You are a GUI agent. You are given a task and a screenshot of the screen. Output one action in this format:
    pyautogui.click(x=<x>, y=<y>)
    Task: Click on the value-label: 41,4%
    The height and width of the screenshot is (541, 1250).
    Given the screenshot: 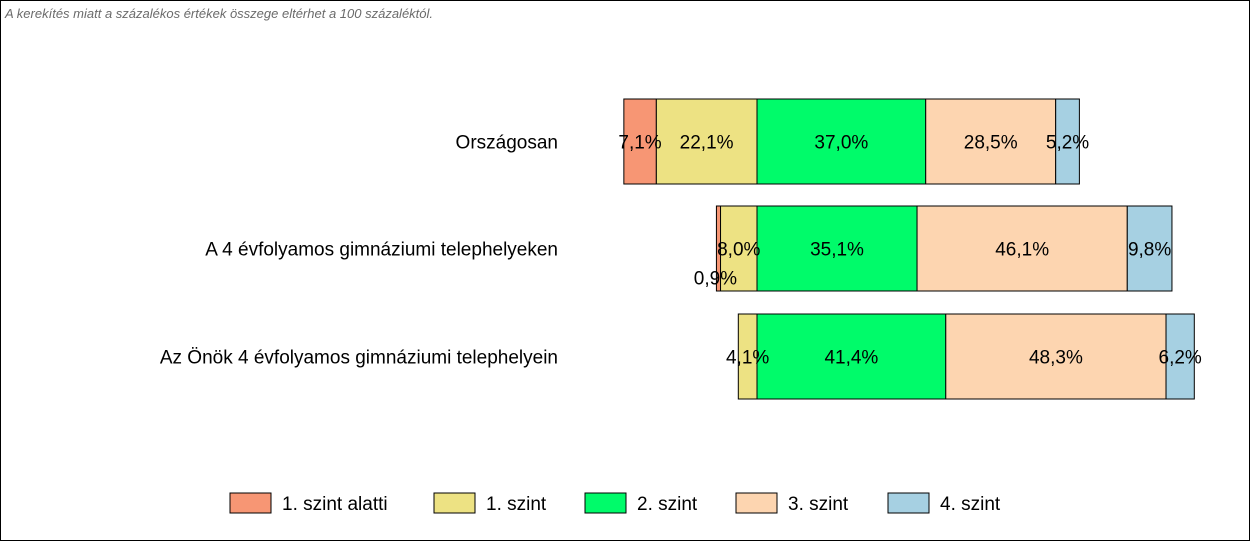 What is the action you would take?
    pyautogui.click(x=851, y=358)
    